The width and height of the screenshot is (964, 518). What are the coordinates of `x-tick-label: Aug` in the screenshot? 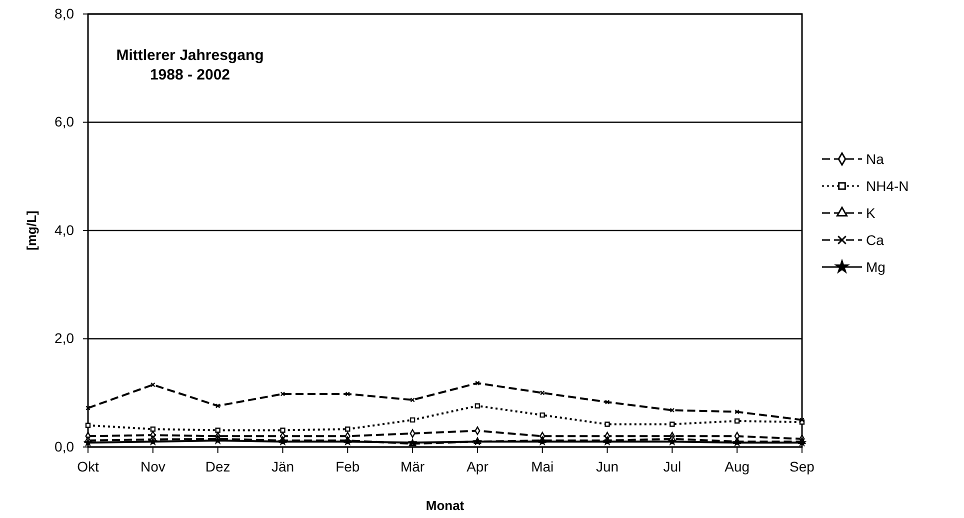 It's located at (737, 466).